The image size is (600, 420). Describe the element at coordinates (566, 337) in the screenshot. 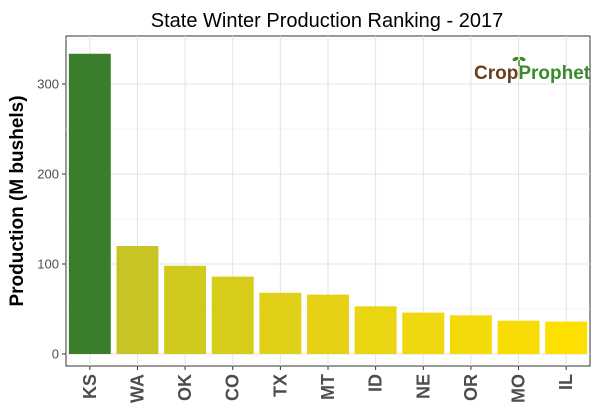

I see `bar-il` at that location.